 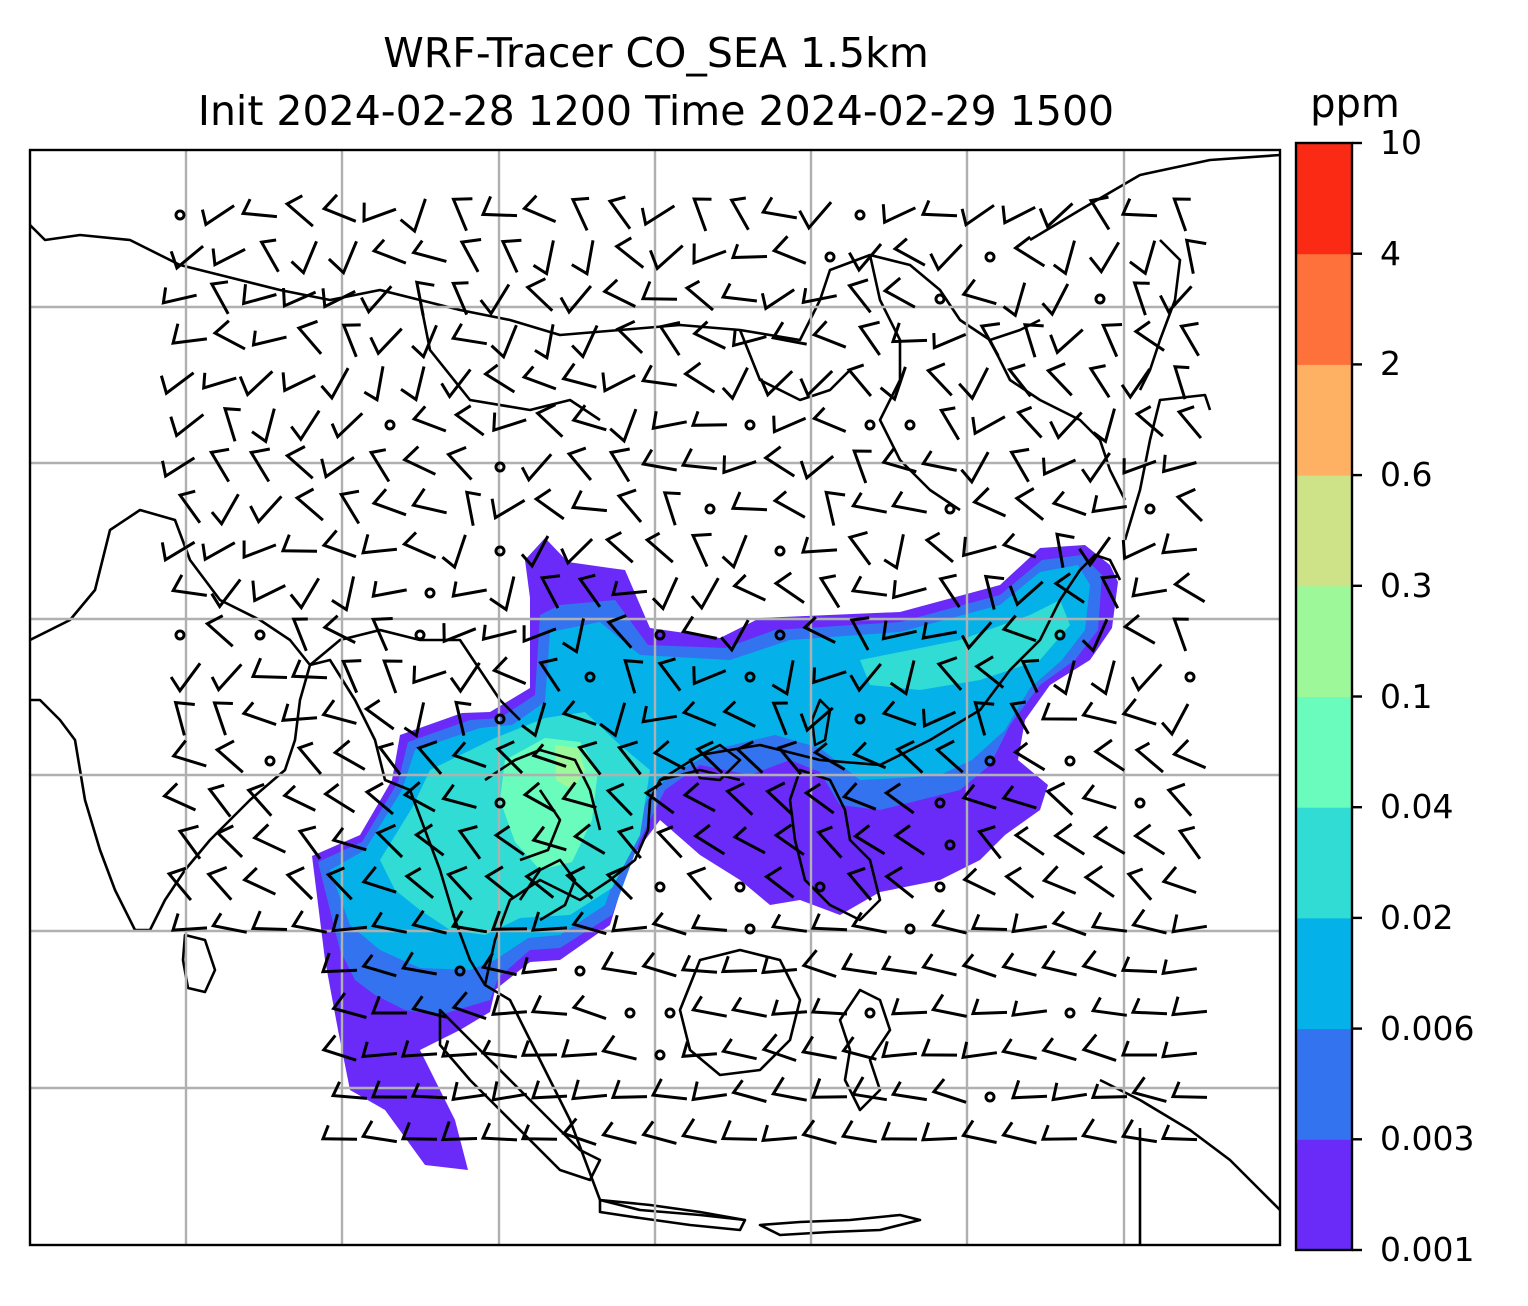 What do you see at coordinates (794, 365) in the screenshot?
I see `border-f` at bounding box center [794, 365].